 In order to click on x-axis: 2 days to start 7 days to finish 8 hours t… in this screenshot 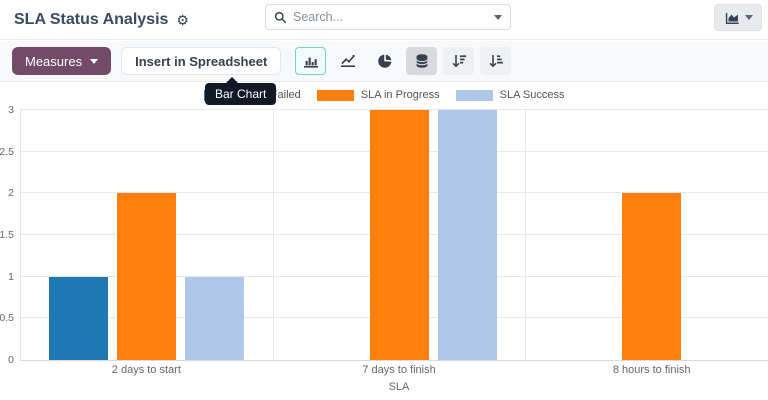, I will do `click(394, 370)`.